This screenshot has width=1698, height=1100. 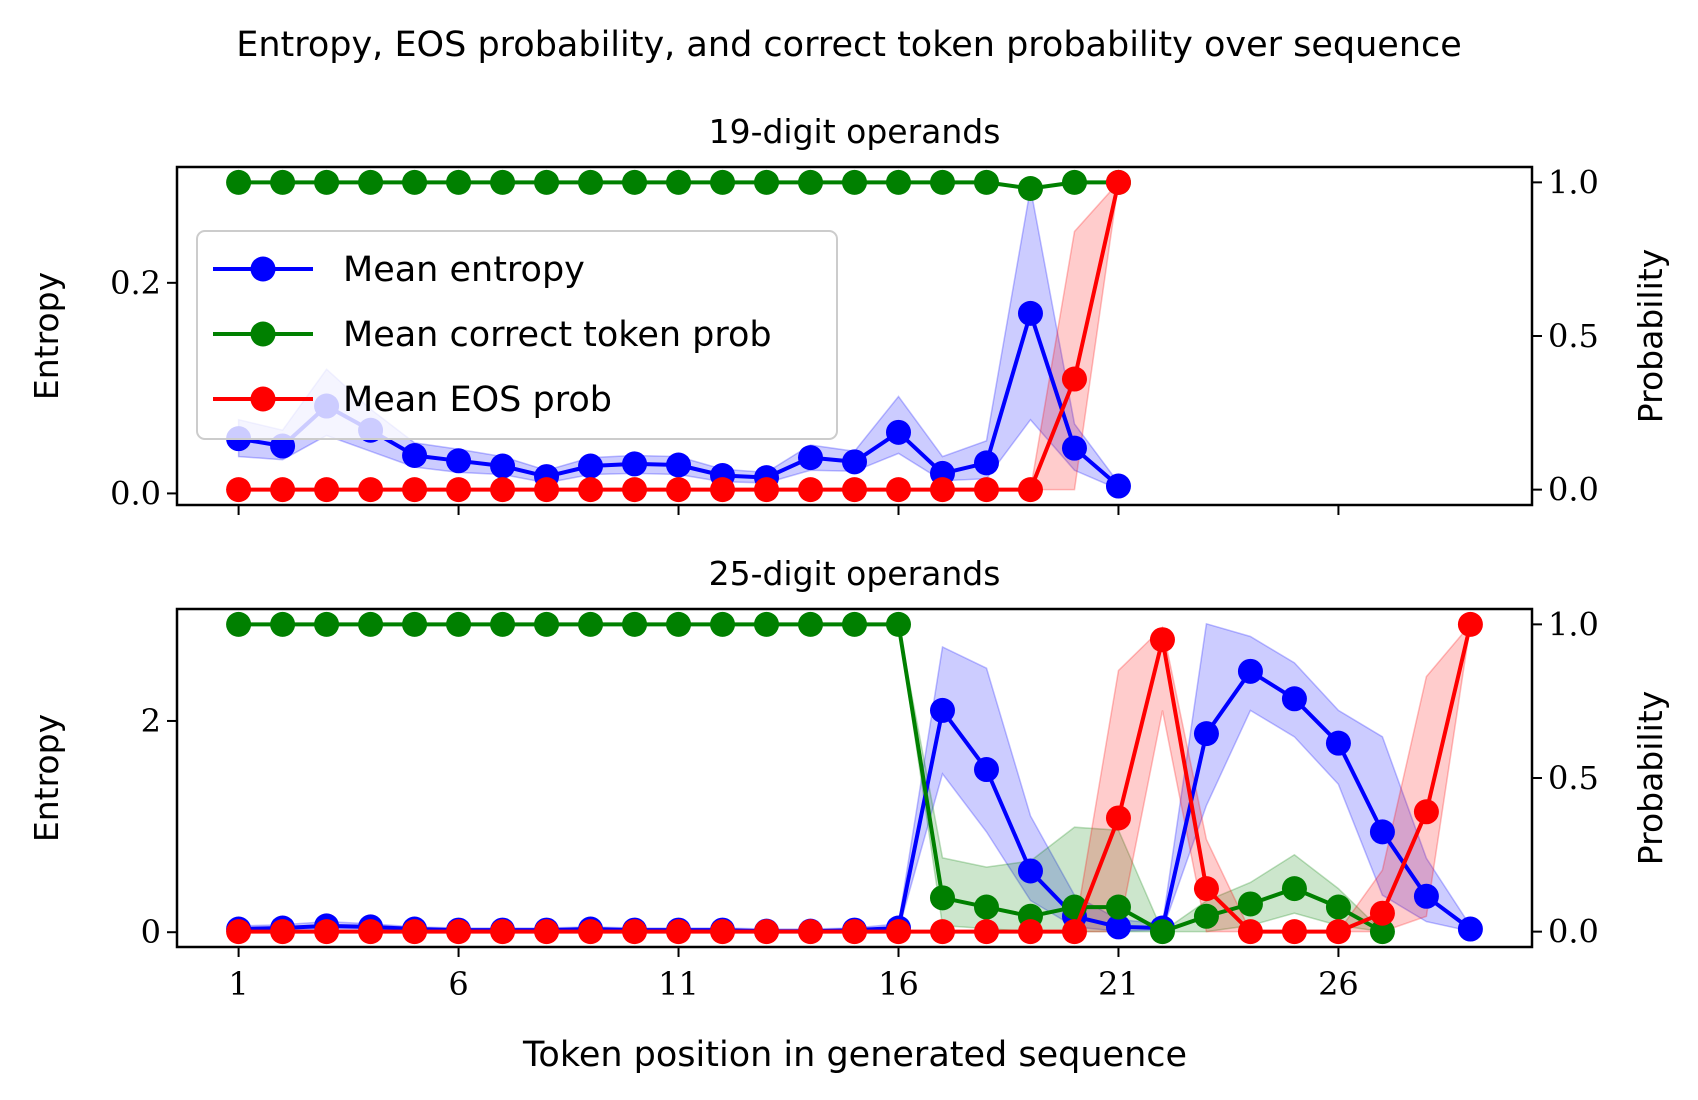 What do you see at coordinates (898, 984) in the screenshot?
I see `x-tick-label: 16` at bounding box center [898, 984].